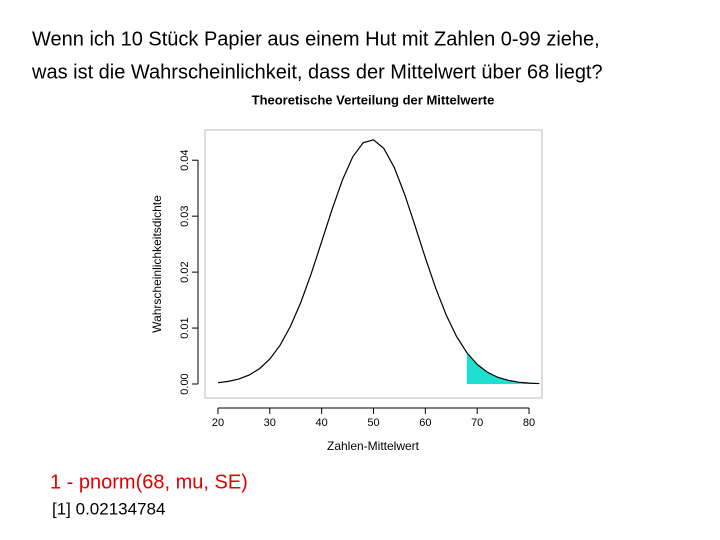  I want to click on x-tick-label: 20, so click(218, 423).